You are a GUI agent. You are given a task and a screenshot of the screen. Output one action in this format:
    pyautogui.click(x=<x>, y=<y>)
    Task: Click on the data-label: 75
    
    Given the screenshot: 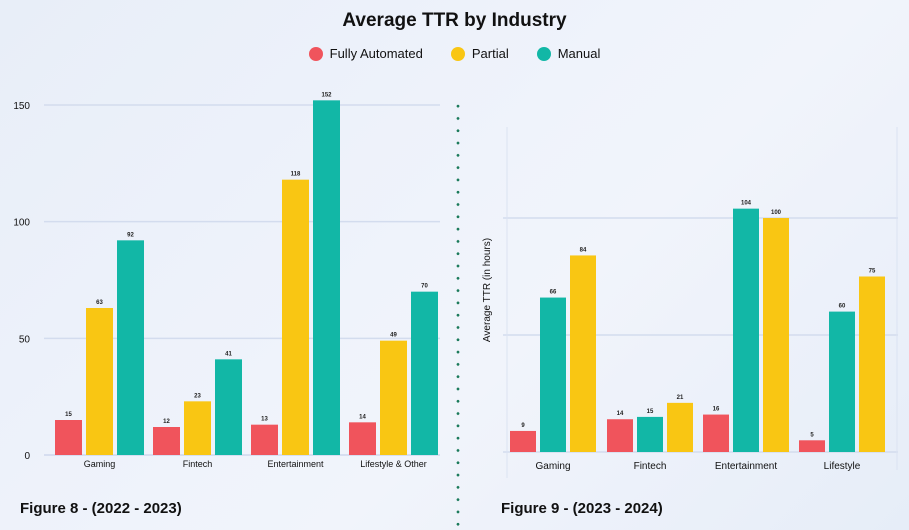 What is the action you would take?
    pyautogui.click(x=872, y=272)
    